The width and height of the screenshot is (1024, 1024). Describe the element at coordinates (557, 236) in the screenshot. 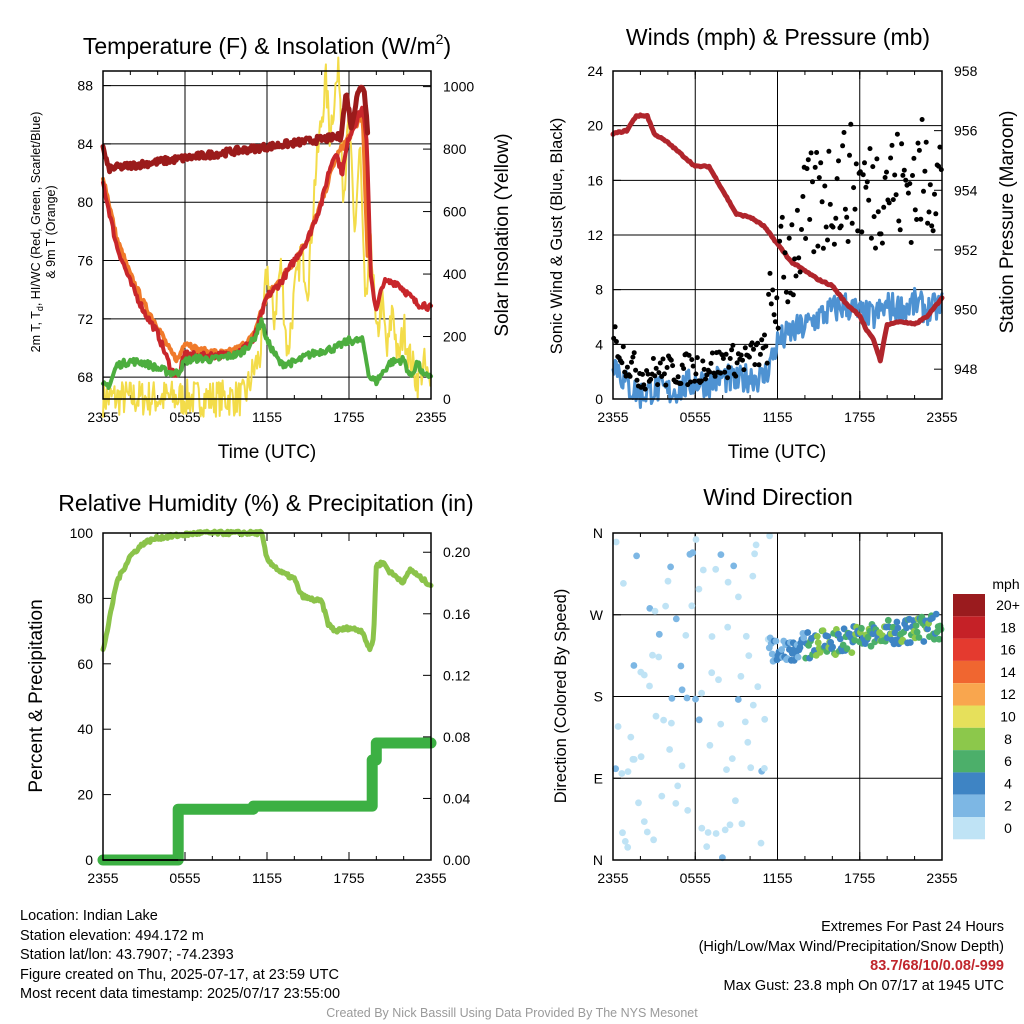

I see `winds-ylabel-left: Sonic Wind & Gust (Blue, Black)` at that location.